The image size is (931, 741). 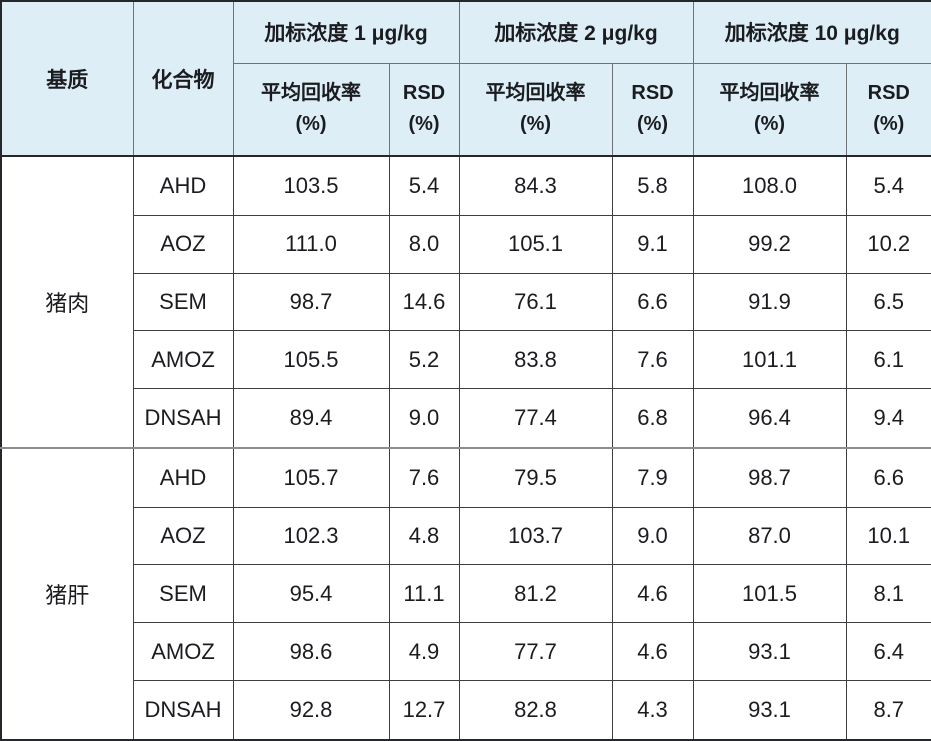 What do you see at coordinates (311, 109) in the screenshot?
I see `recovery-subheader-1: 平均回收率 (%)` at bounding box center [311, 109].